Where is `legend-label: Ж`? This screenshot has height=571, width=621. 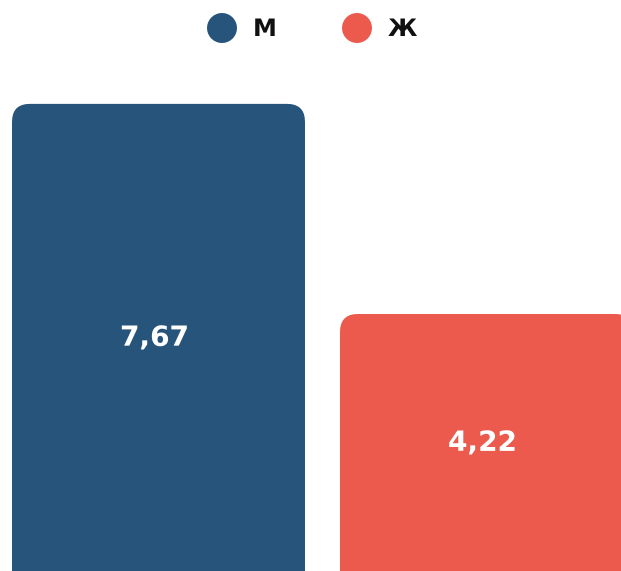 legend-label: Ж is located at coordinates (403, 28).